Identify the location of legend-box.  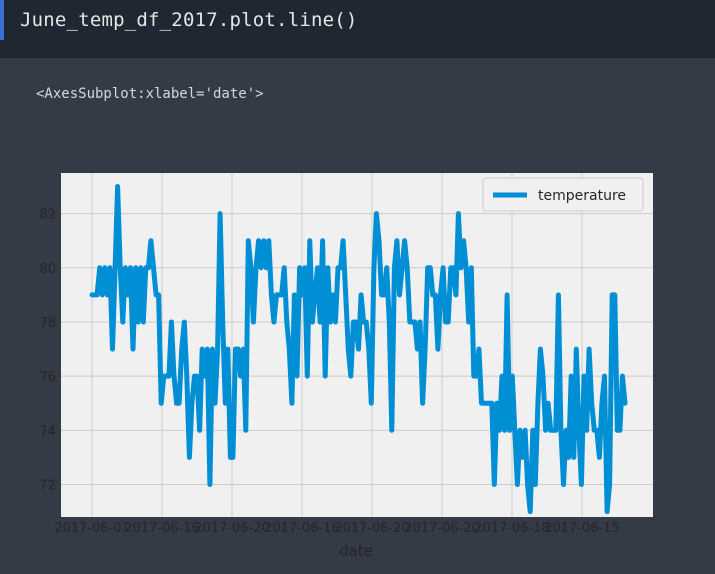
(563, 194).